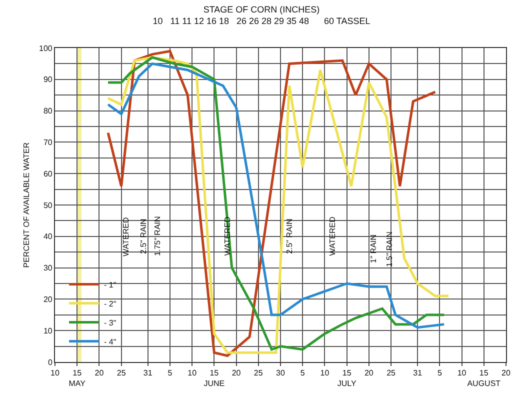  Describe the element at coordinates (48, 331) in the screenshot. I see `y-tick-label: 10` at that location.